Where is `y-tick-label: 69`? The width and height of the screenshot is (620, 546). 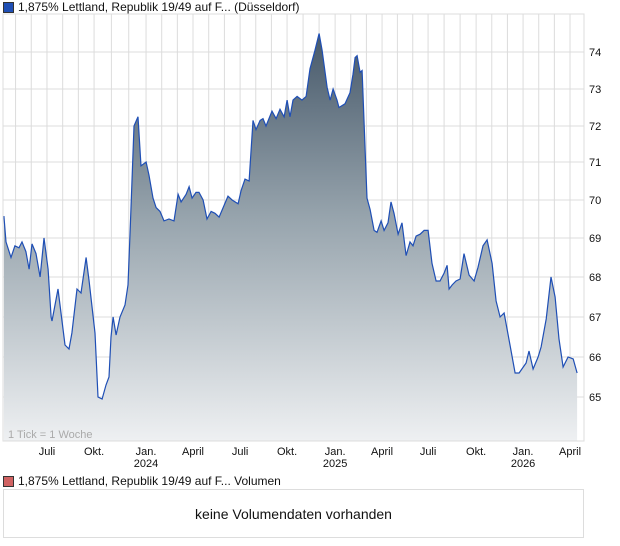 y-tick-label: 69 is located at coordinates (595, 239).